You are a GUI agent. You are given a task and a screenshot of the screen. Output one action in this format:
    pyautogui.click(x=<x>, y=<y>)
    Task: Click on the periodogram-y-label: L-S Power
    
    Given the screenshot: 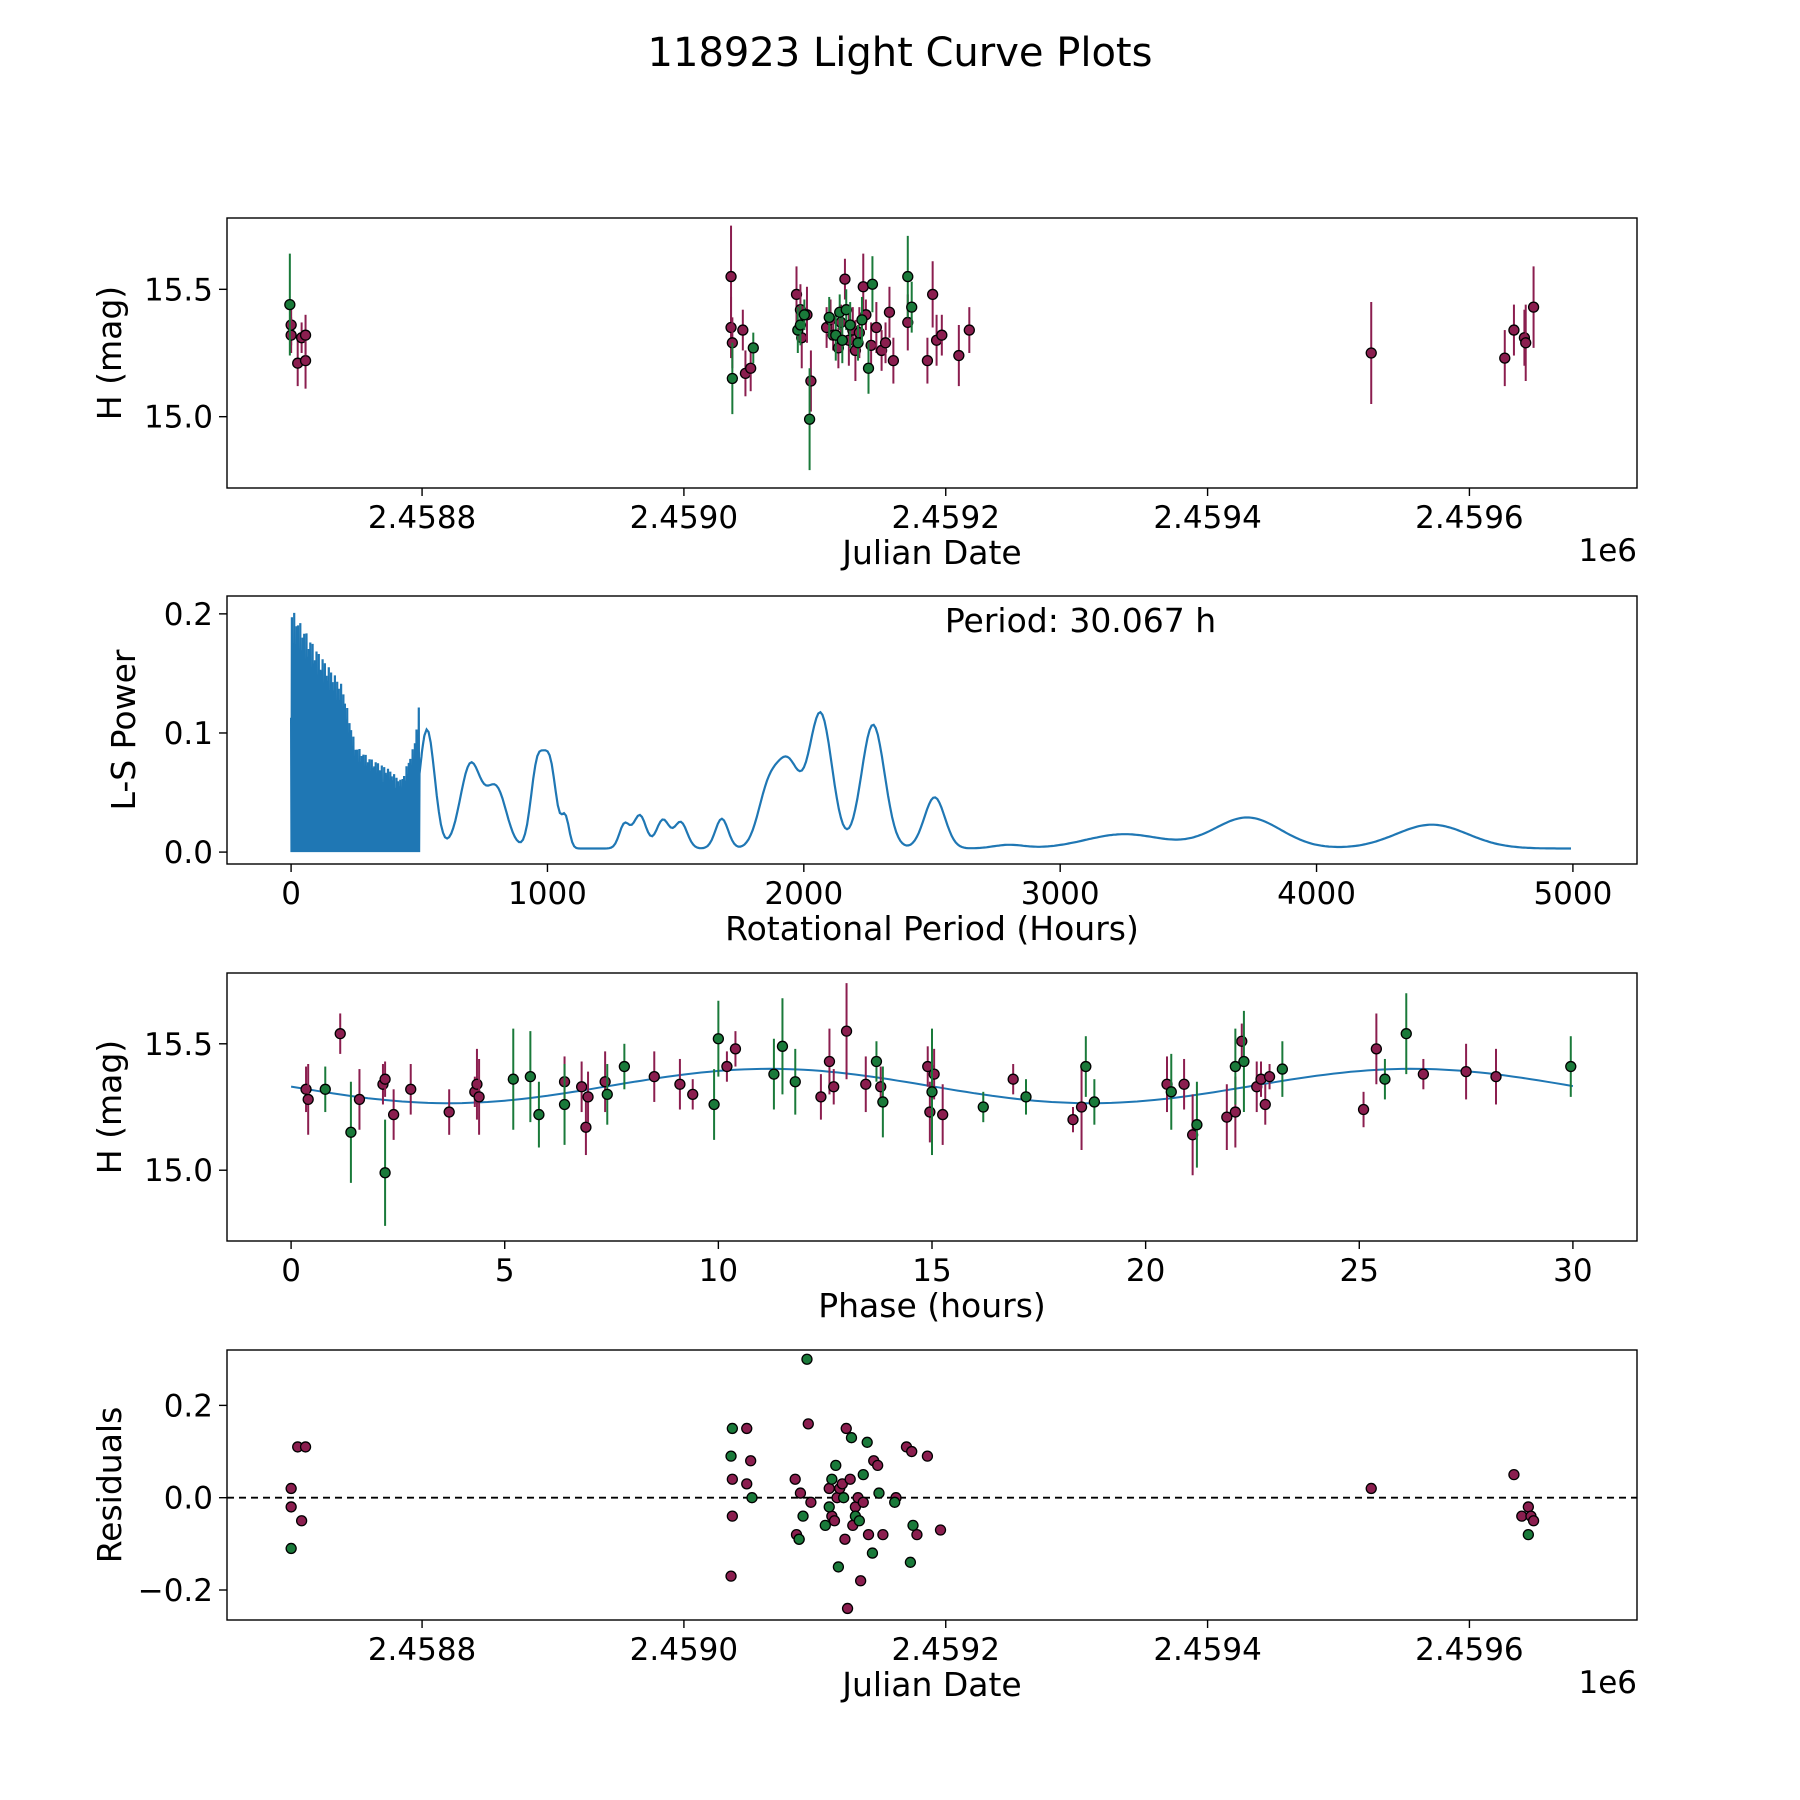 What is the action you would take?
    pyautogui.click(x=123, y=729)
    